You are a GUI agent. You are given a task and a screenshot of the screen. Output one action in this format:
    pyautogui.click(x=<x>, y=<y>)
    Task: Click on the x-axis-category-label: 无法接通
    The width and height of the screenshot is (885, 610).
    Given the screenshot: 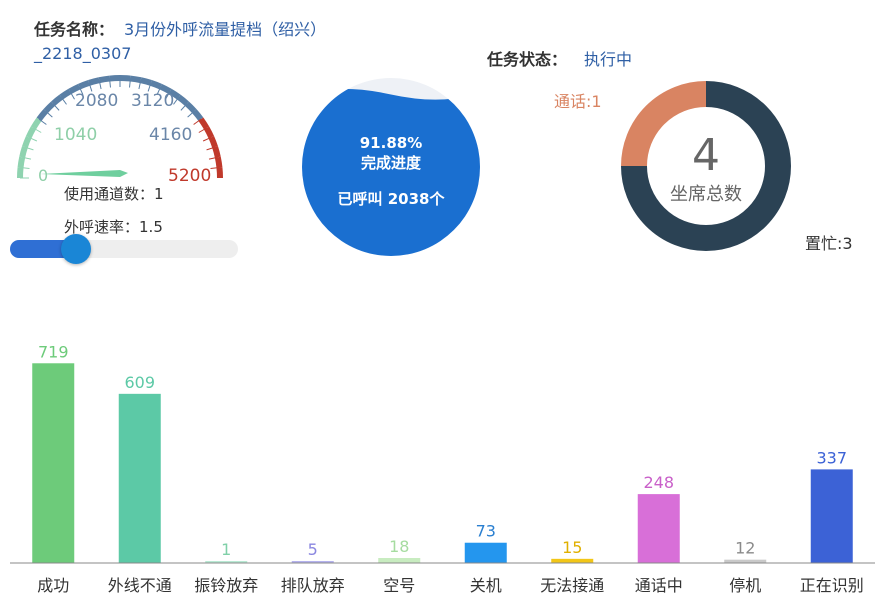 What is the action you would take?
    pyautogui.click(x=572, y=585)
    